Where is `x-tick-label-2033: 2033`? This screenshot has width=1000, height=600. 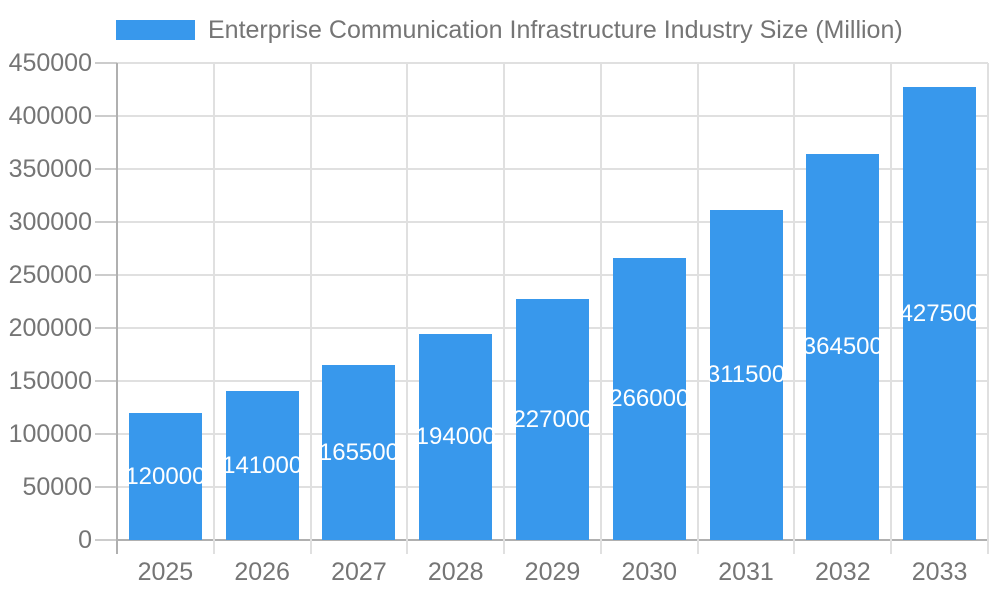
x-tick-label-2033: 2033 is located at coordinates (939, 572).